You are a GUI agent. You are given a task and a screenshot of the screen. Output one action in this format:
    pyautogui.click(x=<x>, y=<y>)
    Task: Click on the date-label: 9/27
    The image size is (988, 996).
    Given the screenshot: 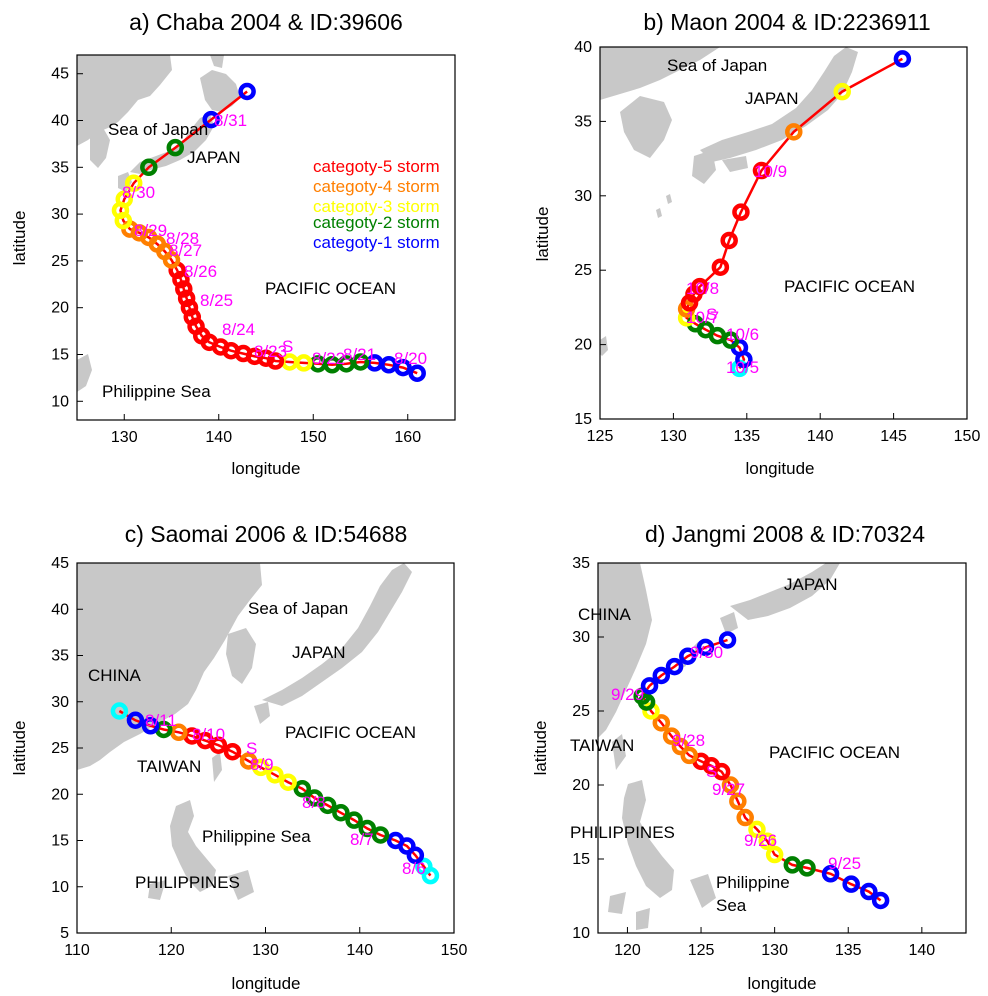 What is the action you would take?
    pyautogui.click(x=728, y=789)
    